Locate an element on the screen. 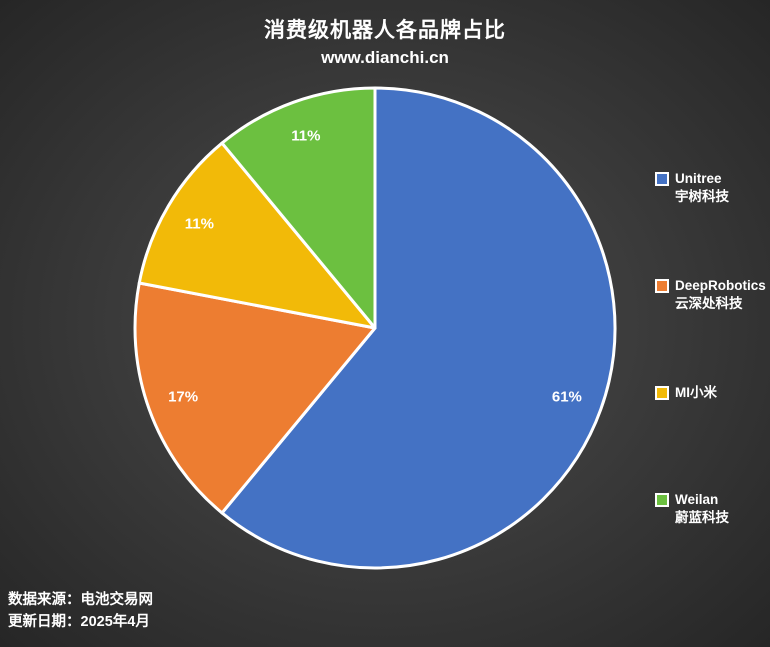 This screenshot has height=647, width=770. chart-header: 消费级机器人各品牌占比 www.dianchi.cn is located at coordinates (385, 41).